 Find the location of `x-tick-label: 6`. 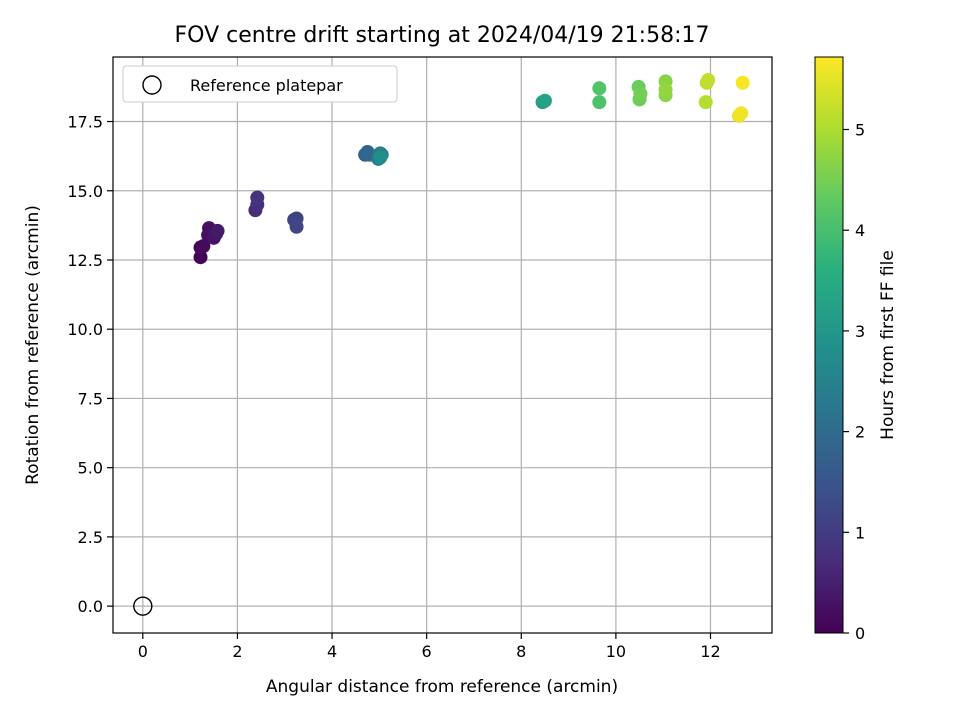

x-tick-label: 6 is located at coordinates (427, 651).